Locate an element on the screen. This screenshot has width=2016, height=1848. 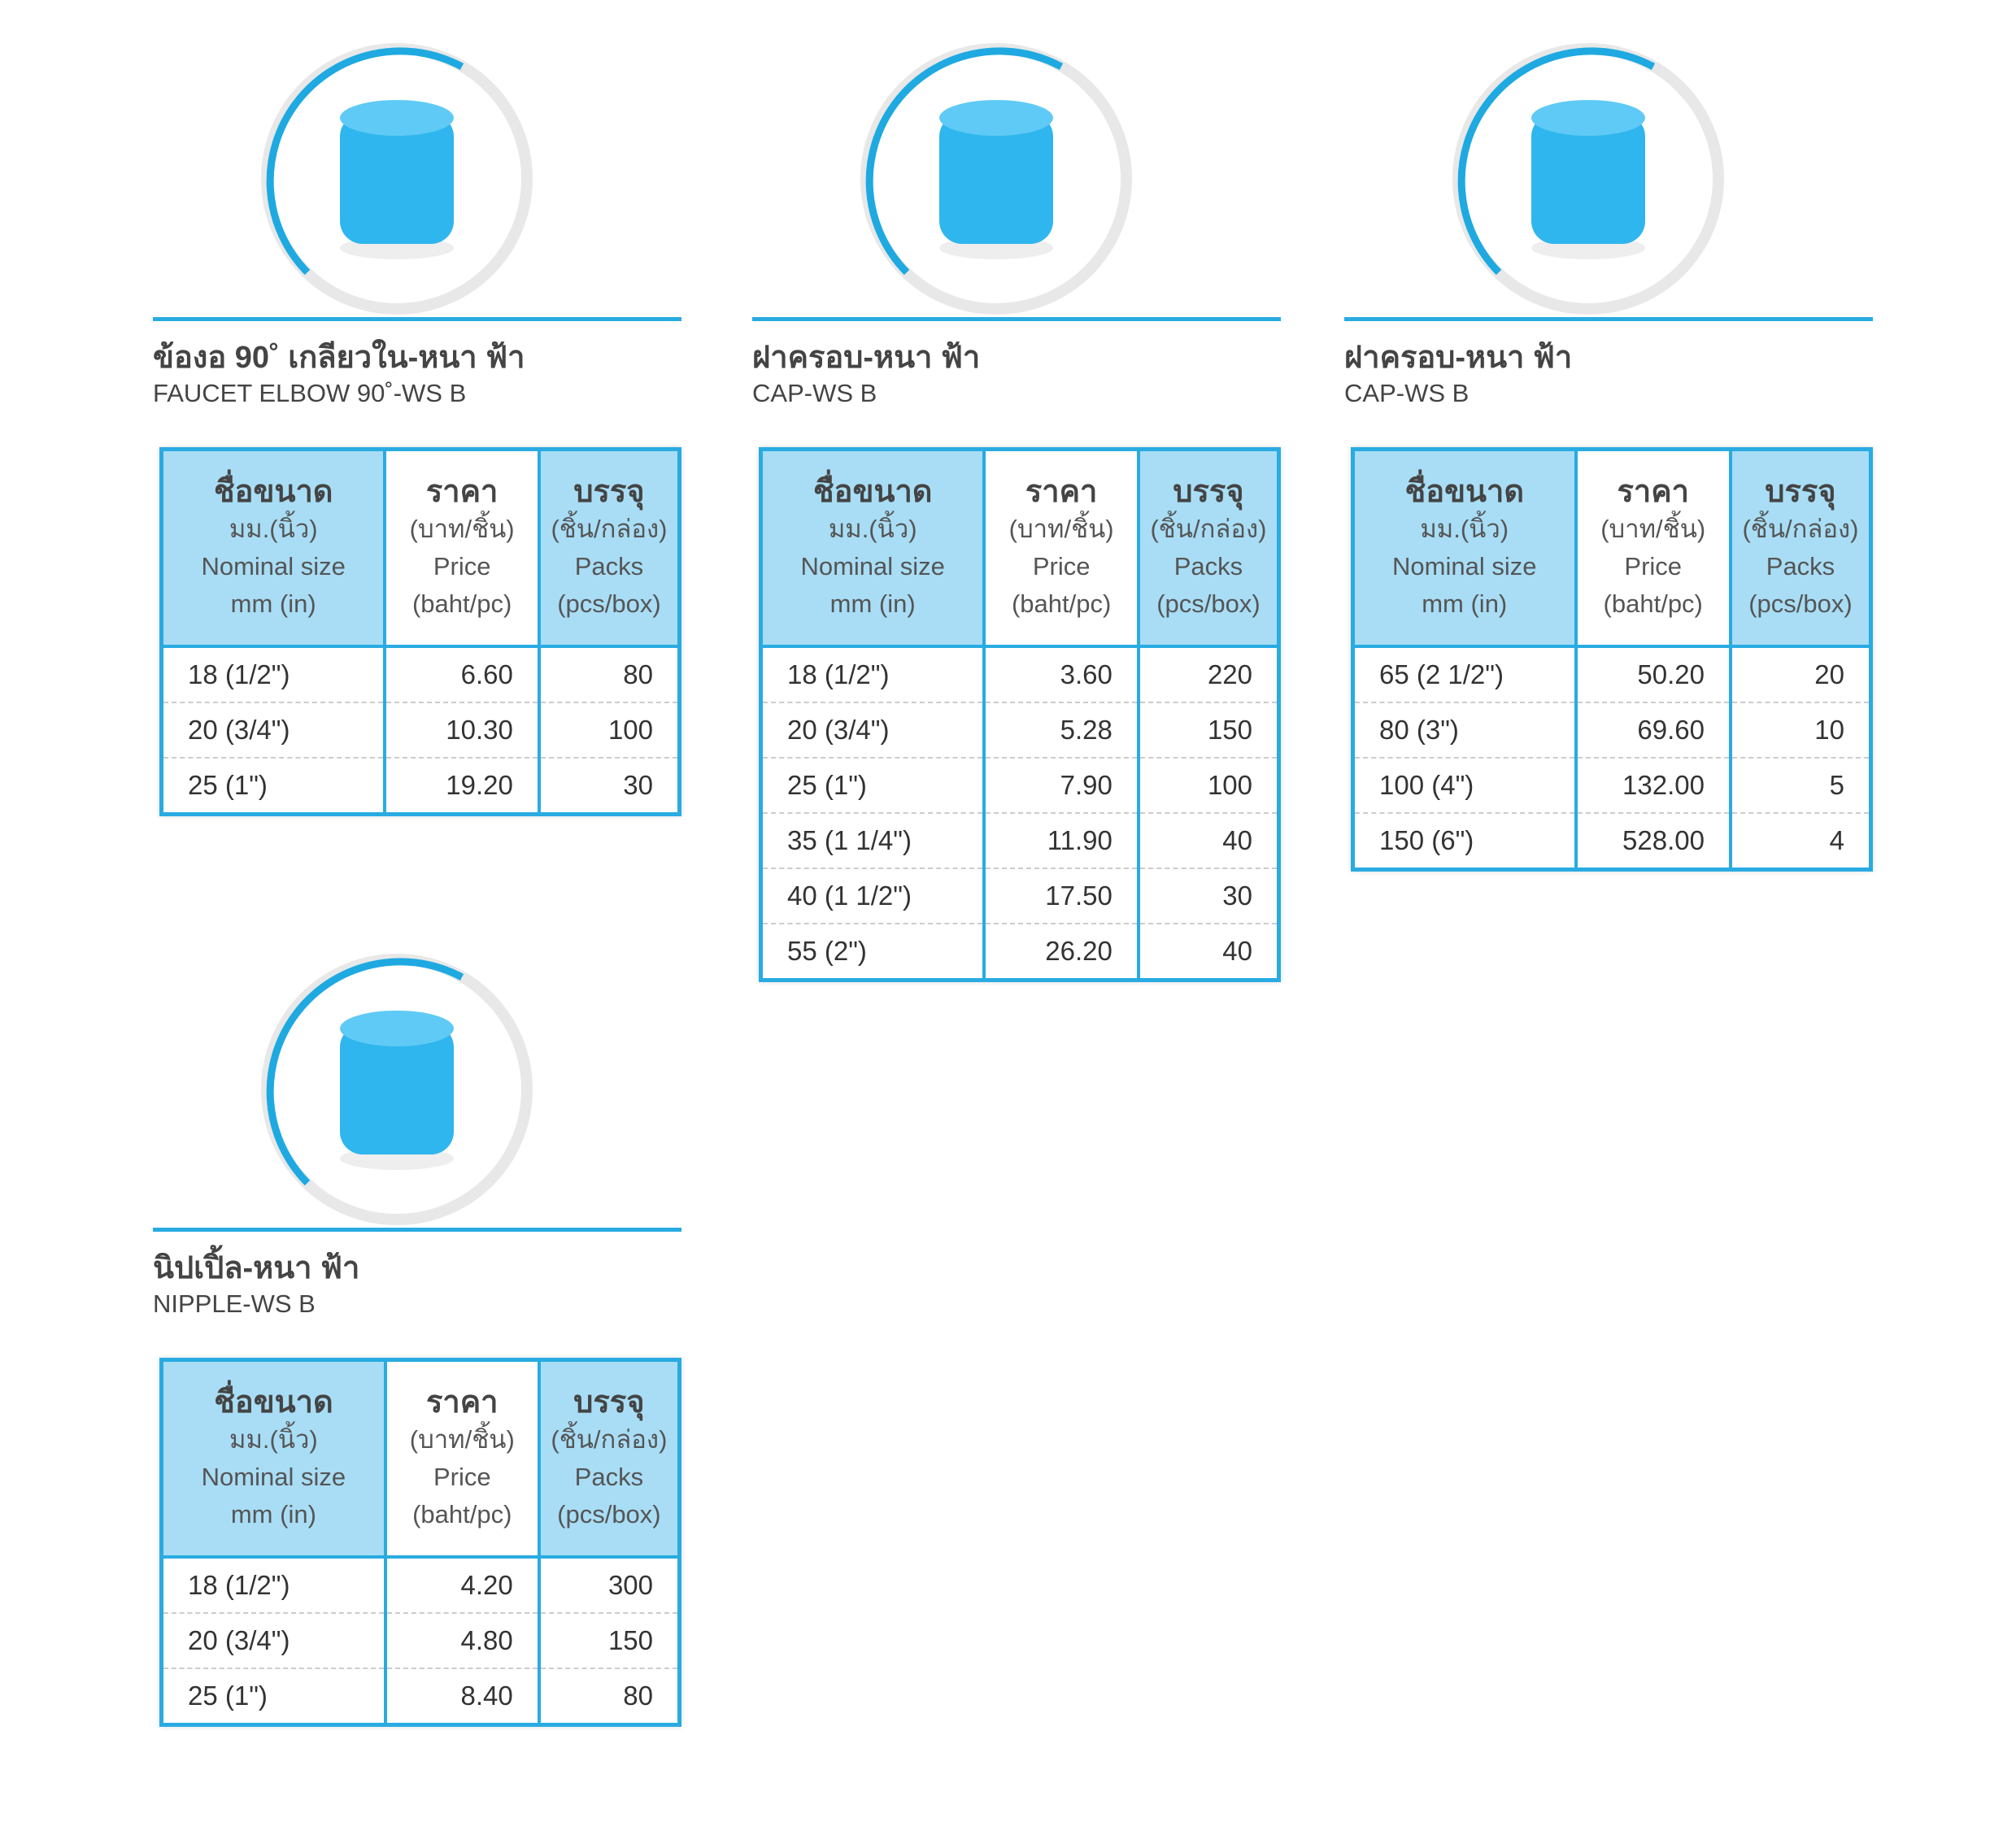
cell: 80 is located at coordinates (609, 674).